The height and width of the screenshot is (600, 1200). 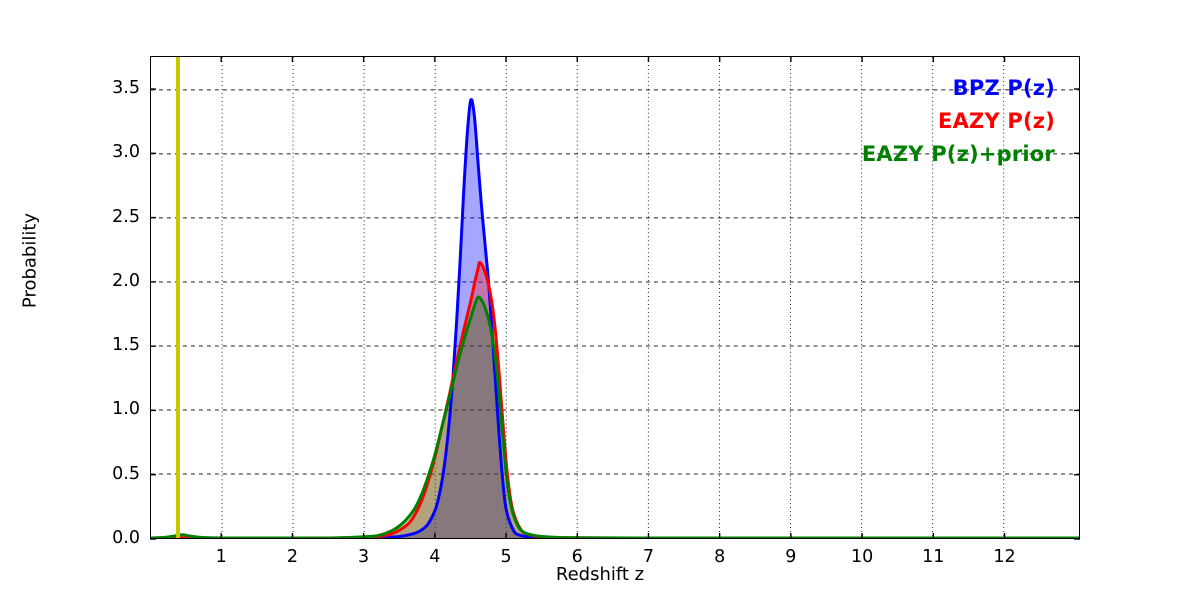 I want to click on y-tick-label: 3.0, so click(x=126, y=152).